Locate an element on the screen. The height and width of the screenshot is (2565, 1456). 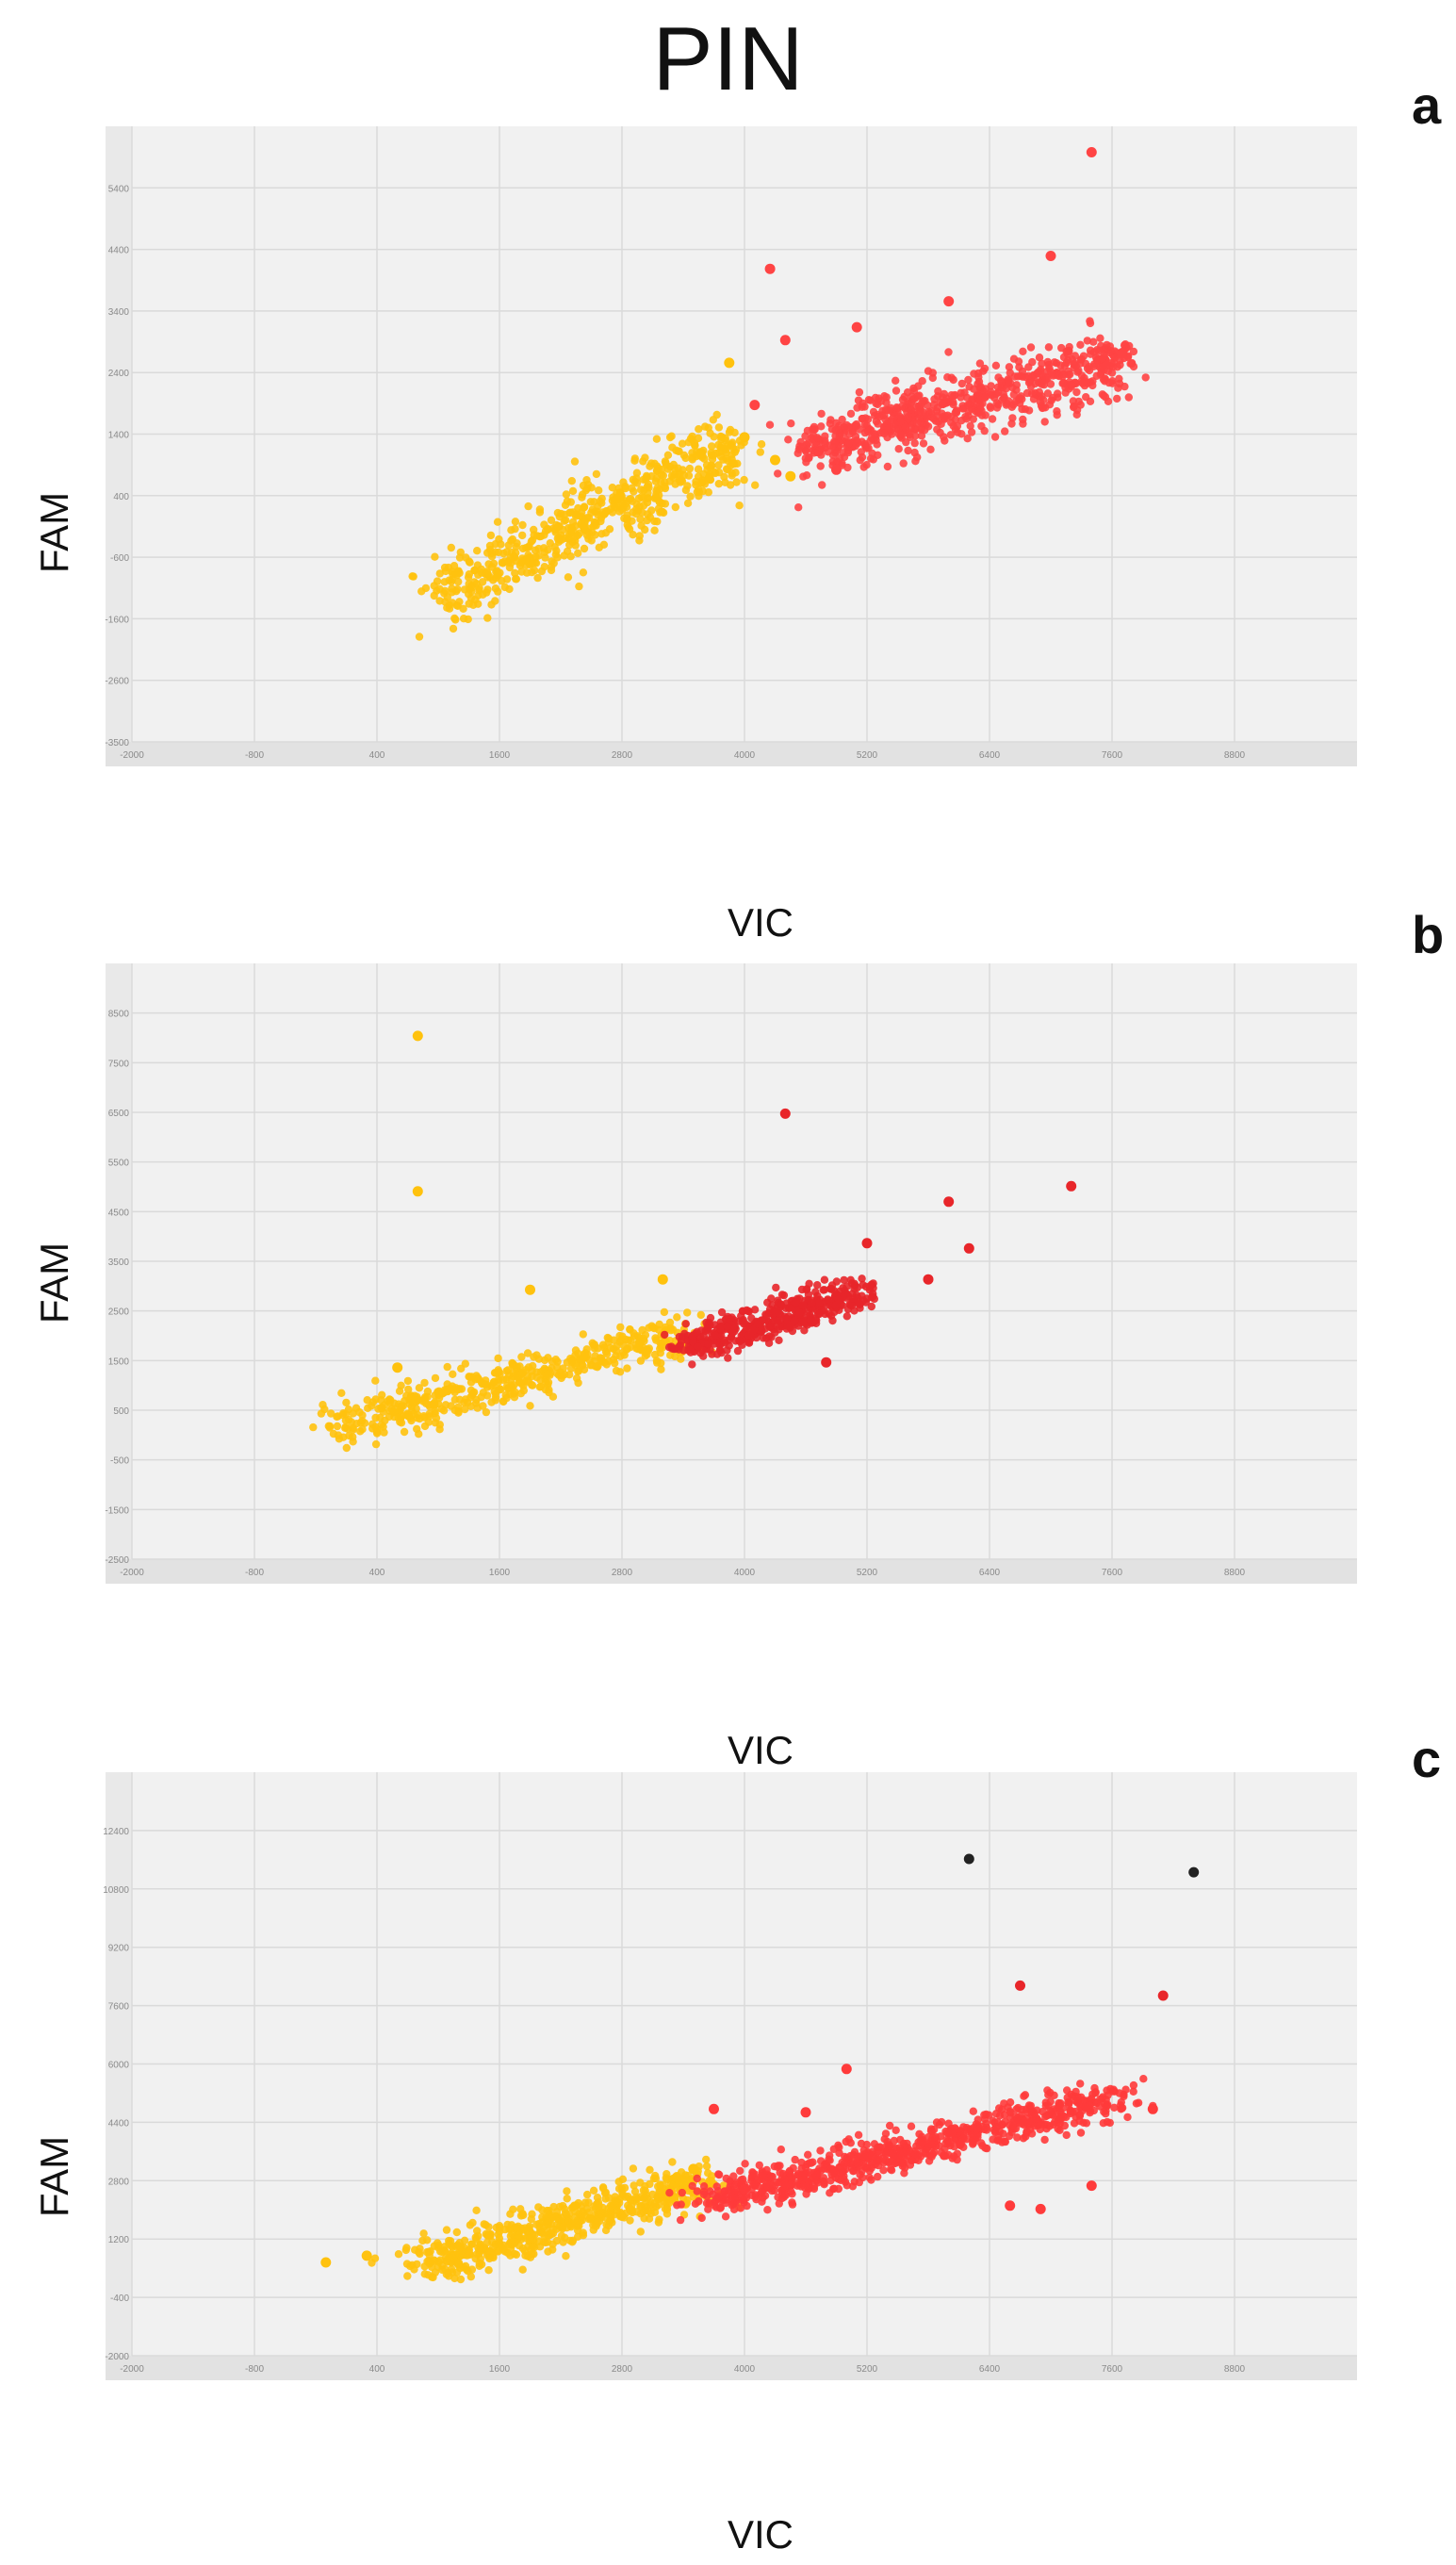
y-tick-label: 400 is located at coordinates (121, 497).